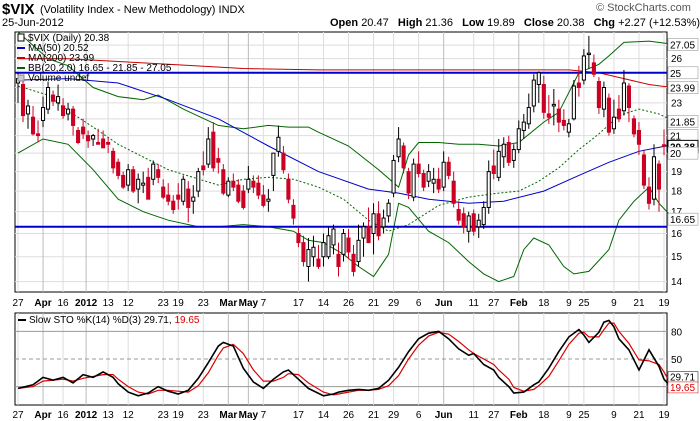  Describe the element at coordinates (676, 154) in the screenshot. I see `value-label: 20` at that location.